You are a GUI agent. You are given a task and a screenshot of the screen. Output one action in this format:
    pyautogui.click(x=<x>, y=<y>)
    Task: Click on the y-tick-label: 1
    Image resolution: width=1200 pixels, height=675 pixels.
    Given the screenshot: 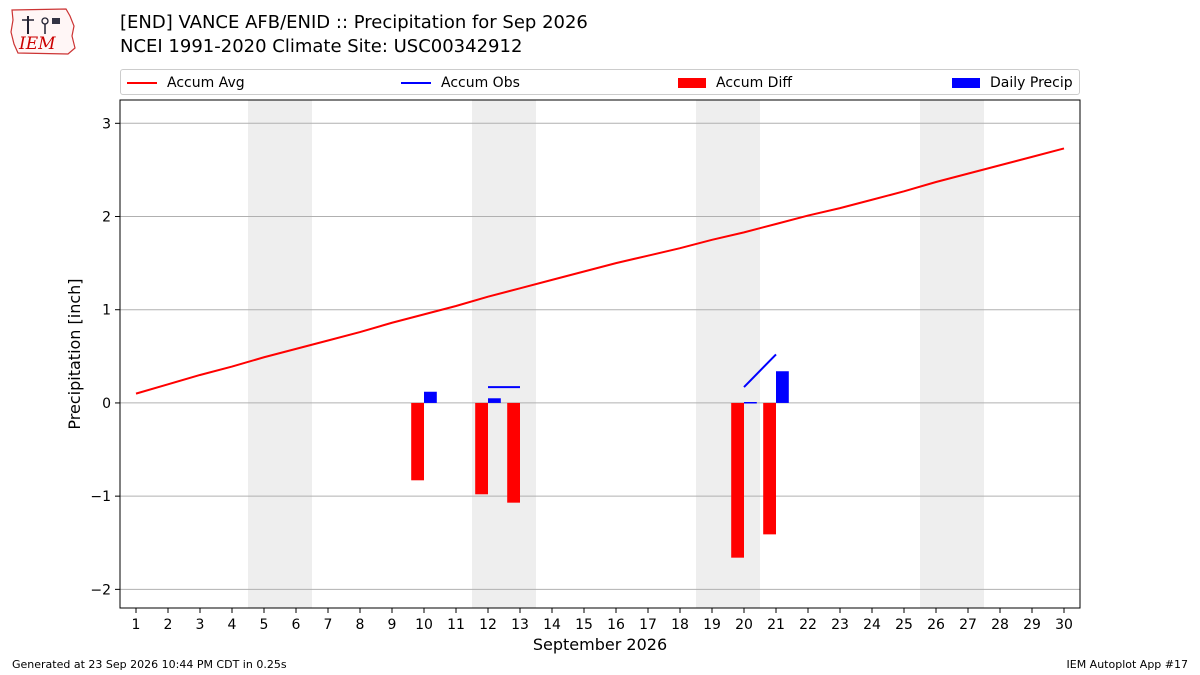 What is the action you would take?
    pyautogui.click(x=106, y=311)
    